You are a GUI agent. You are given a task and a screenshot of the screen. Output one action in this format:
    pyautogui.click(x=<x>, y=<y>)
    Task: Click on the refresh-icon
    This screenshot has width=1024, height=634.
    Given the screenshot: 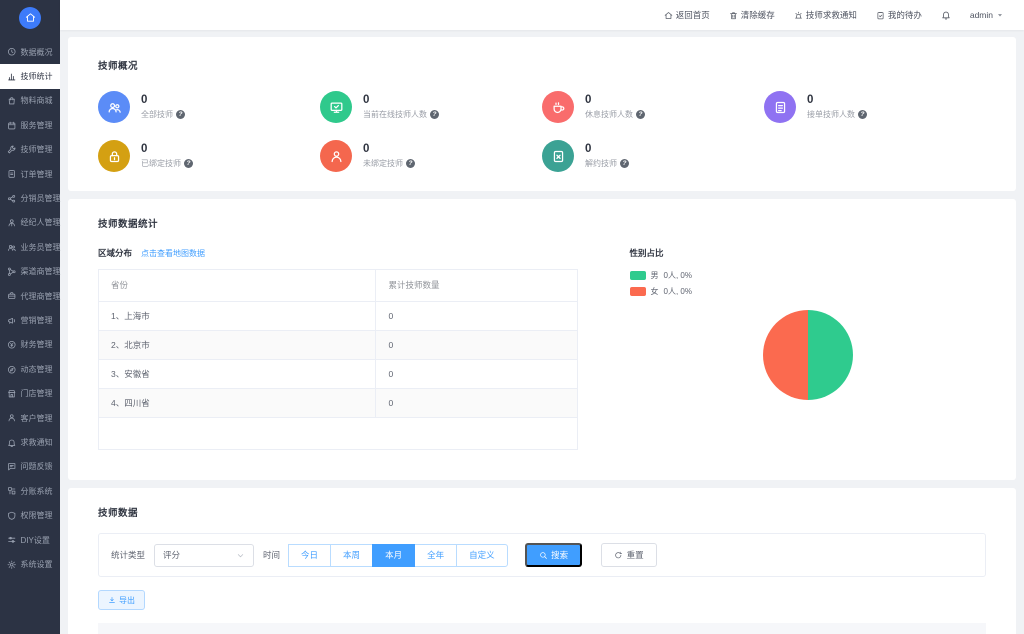 What is the action you would take?
    pyautogui.click(x=618, y=555)
    